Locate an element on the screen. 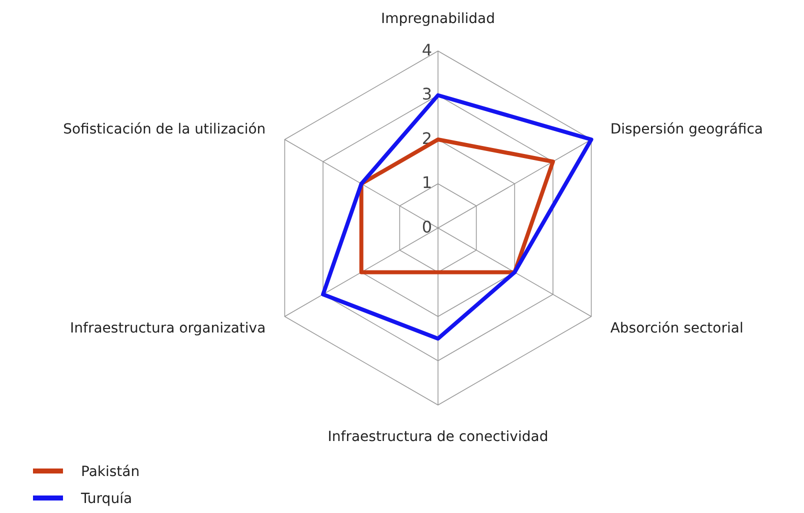 The height and width of the screenshot is (513, 804). y-tick-label: 1 is located at coordinates (427, 182).